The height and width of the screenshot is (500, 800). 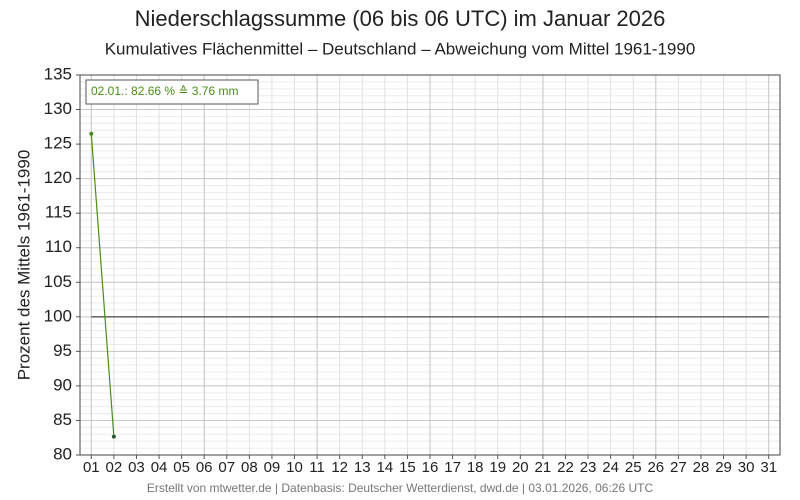 What do you see at coordinates (407, 467) in the screenshot?
I see `x-tick-label: 15` at bounding box center [407, 467].